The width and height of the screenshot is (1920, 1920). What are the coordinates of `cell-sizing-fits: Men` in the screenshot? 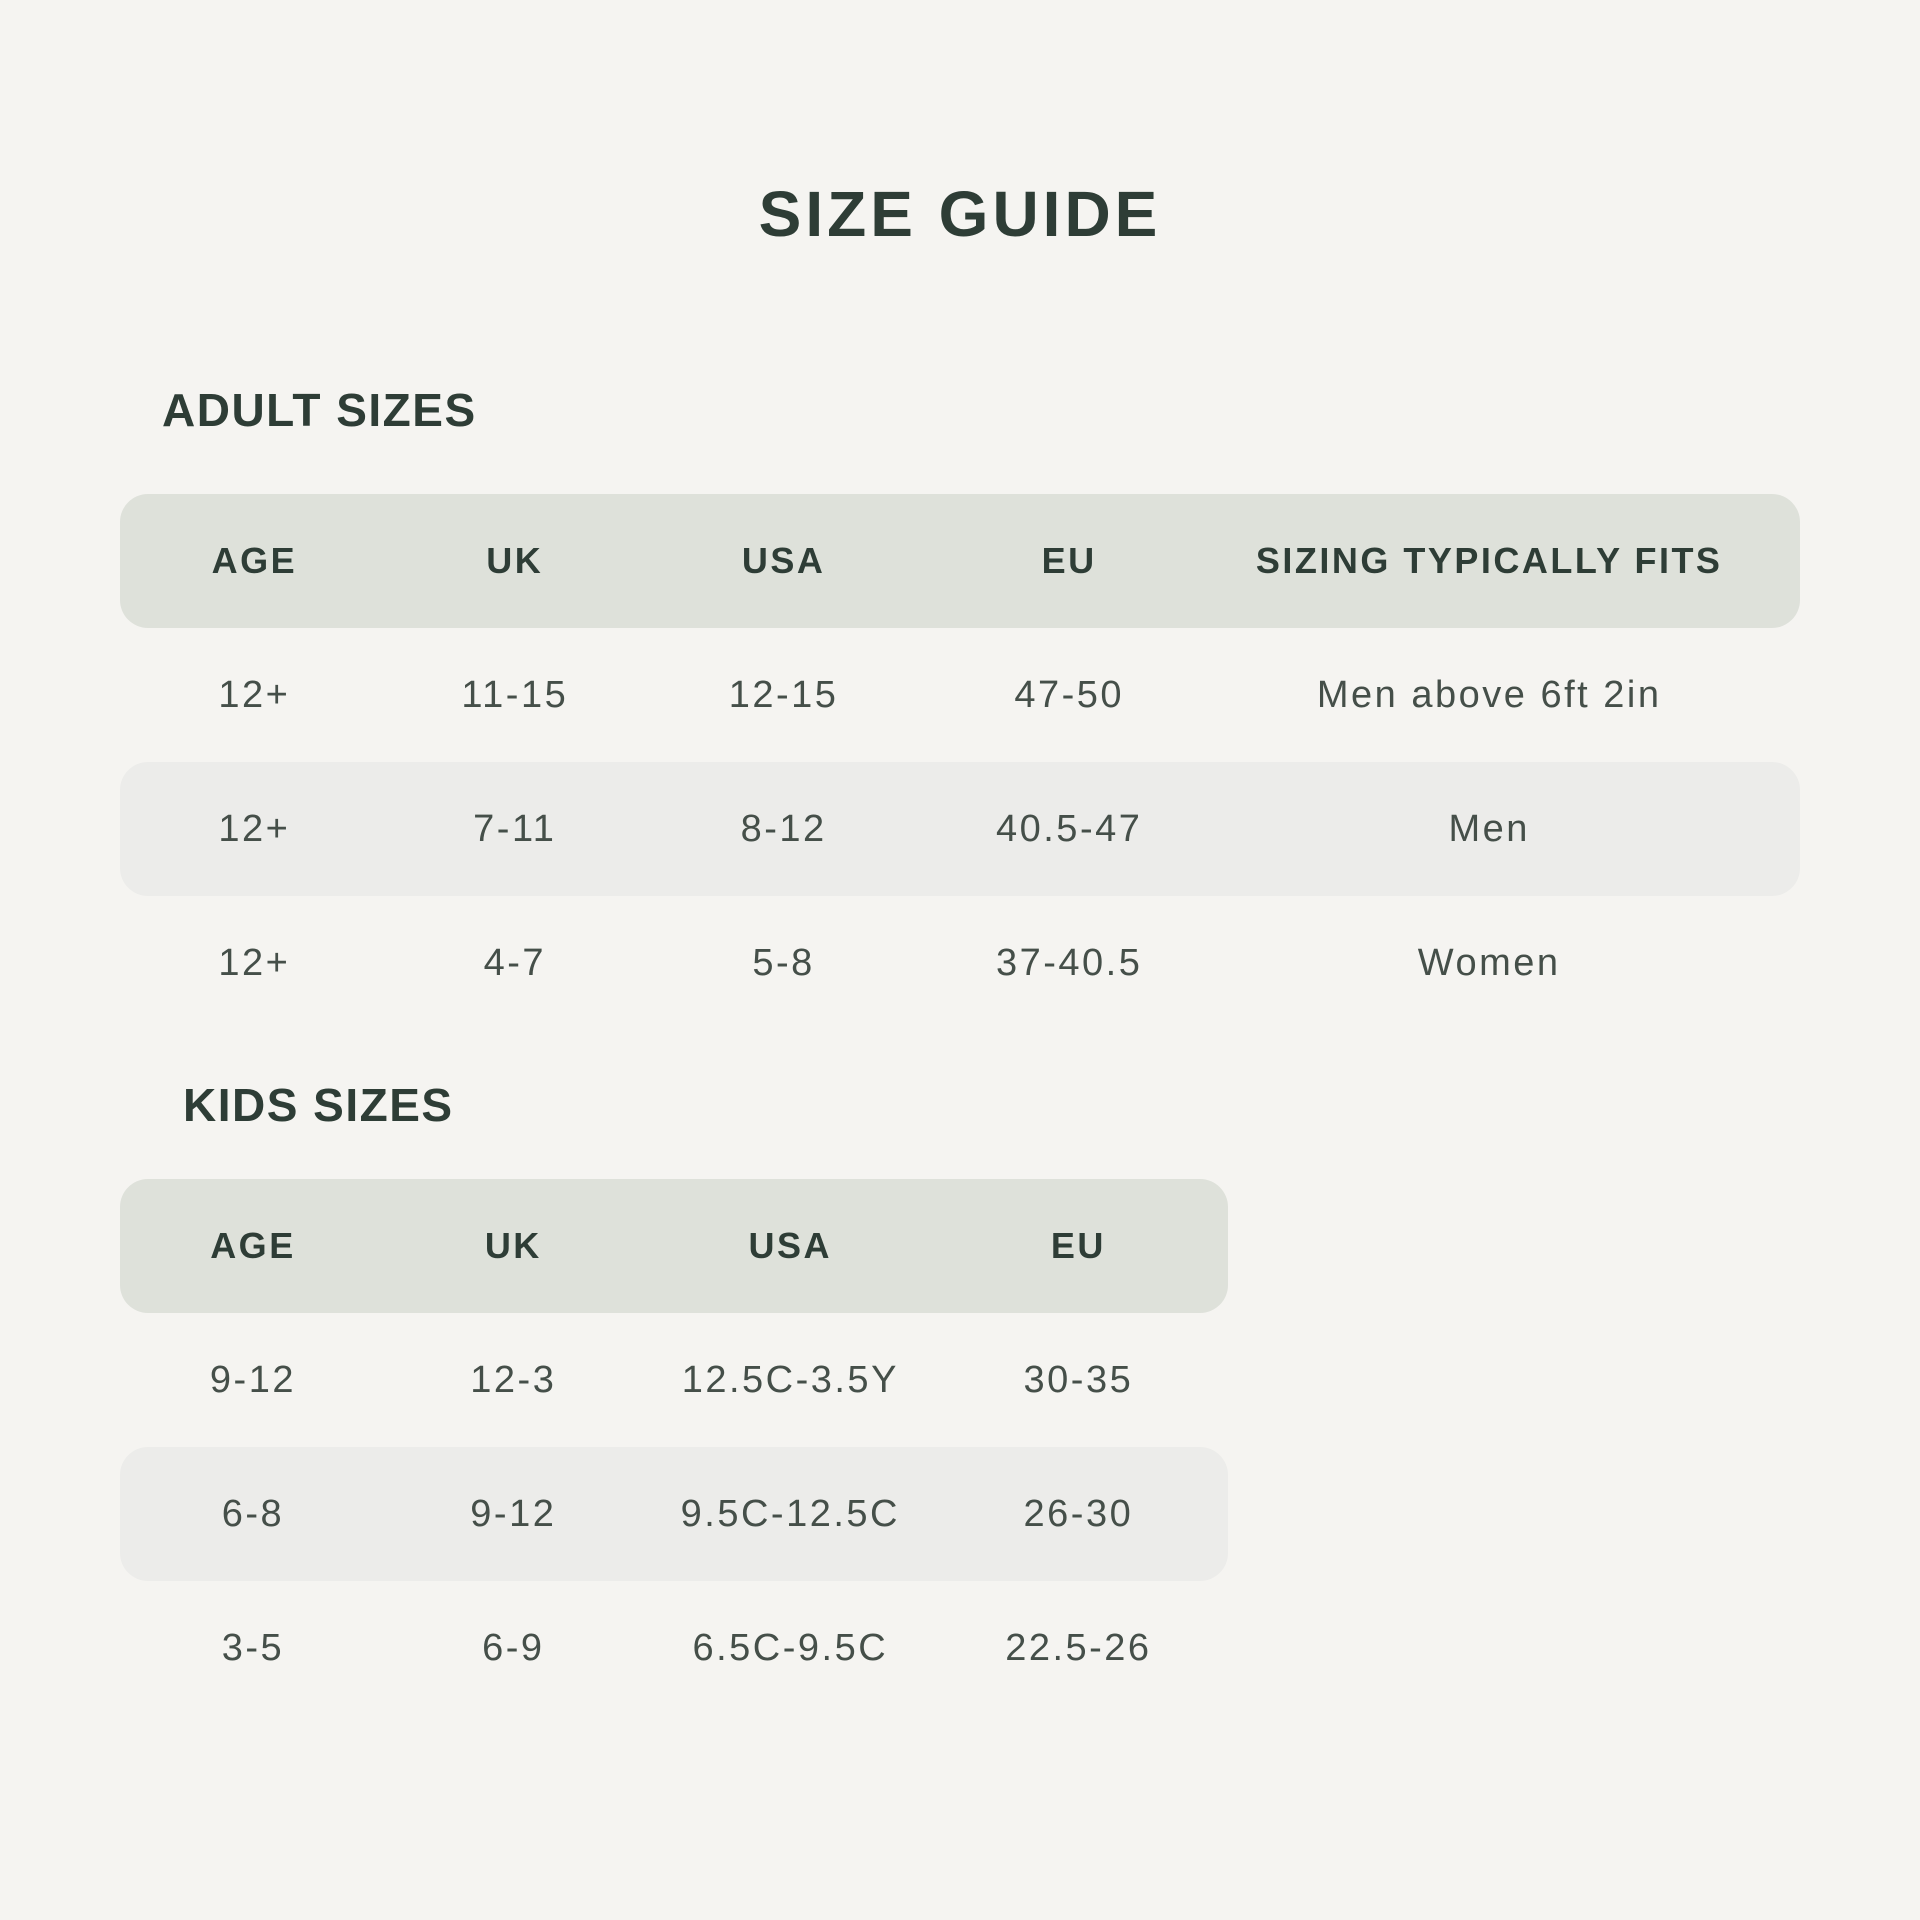 It's located at (1489, 828).